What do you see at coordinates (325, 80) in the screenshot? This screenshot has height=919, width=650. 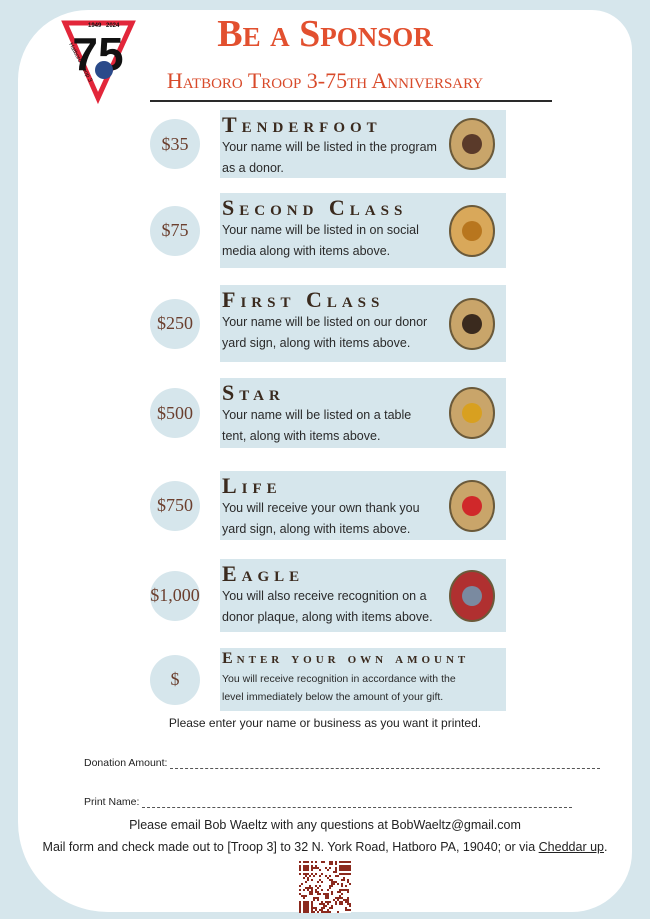 I see `subtitle: Hatboro Troop 3-75th Anniversary` at bounding box center [325, 80].